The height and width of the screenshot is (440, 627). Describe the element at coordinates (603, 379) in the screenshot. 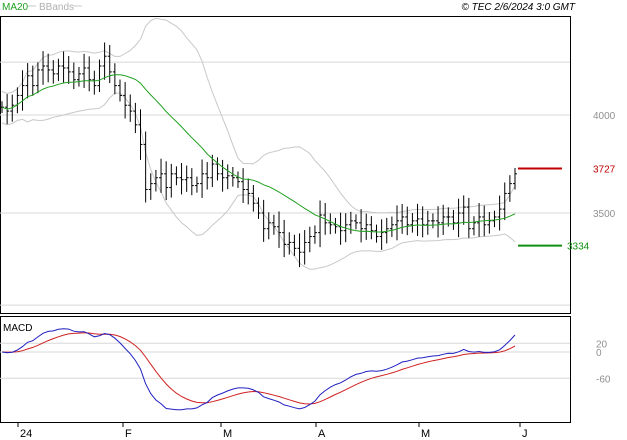

I see `macd-tick-label: -60` at that location.